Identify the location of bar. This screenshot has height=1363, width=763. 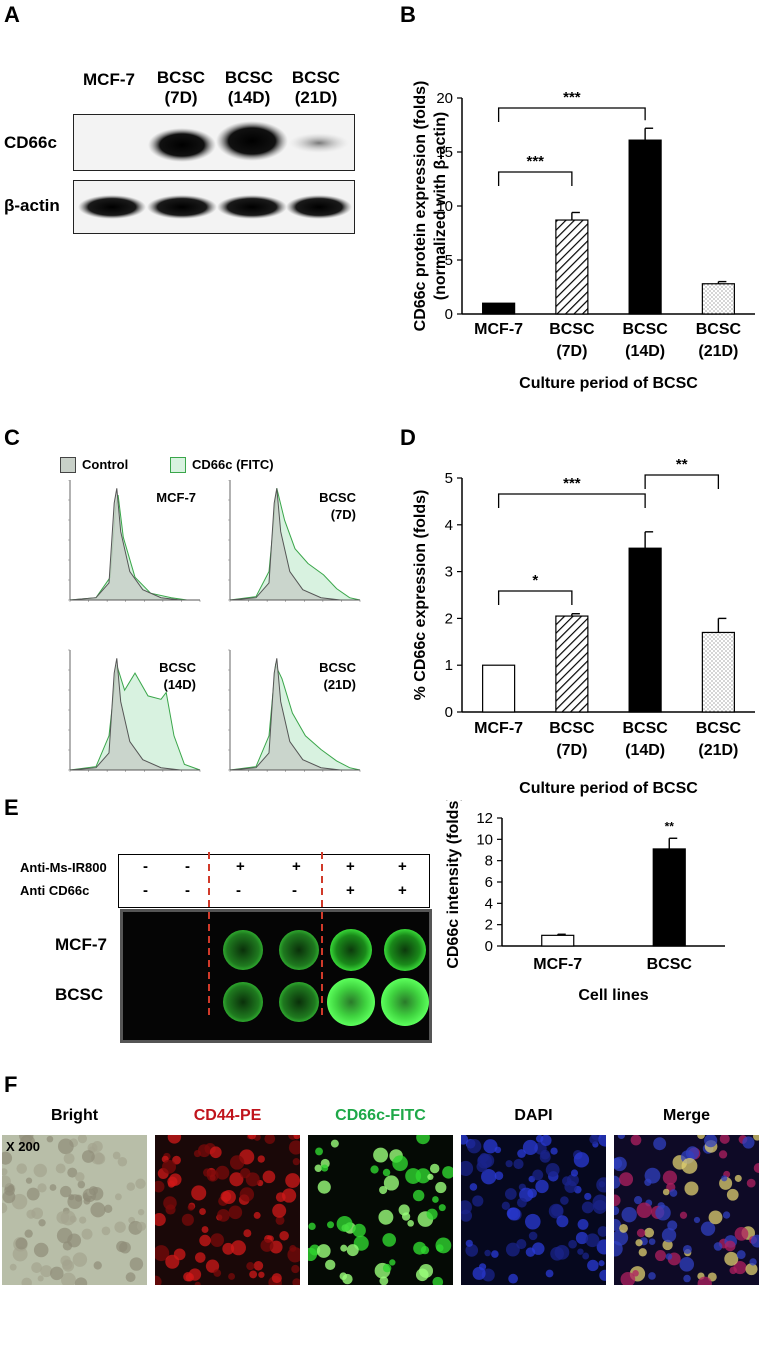
(499, 688).